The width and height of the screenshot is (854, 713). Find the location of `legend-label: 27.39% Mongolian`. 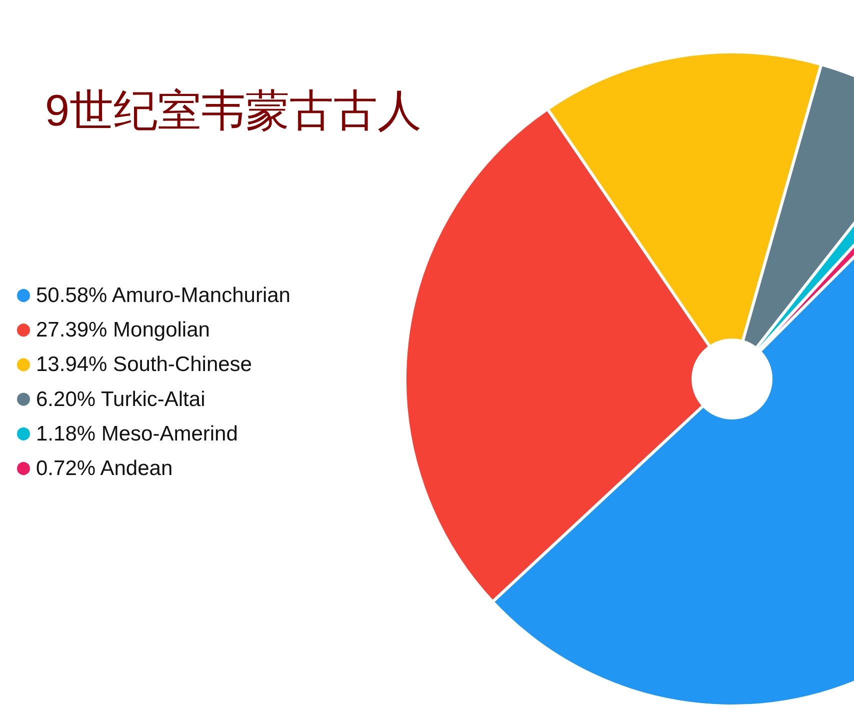

legend-label: 27.39% Mongolian is located at coordinates (123, 330).